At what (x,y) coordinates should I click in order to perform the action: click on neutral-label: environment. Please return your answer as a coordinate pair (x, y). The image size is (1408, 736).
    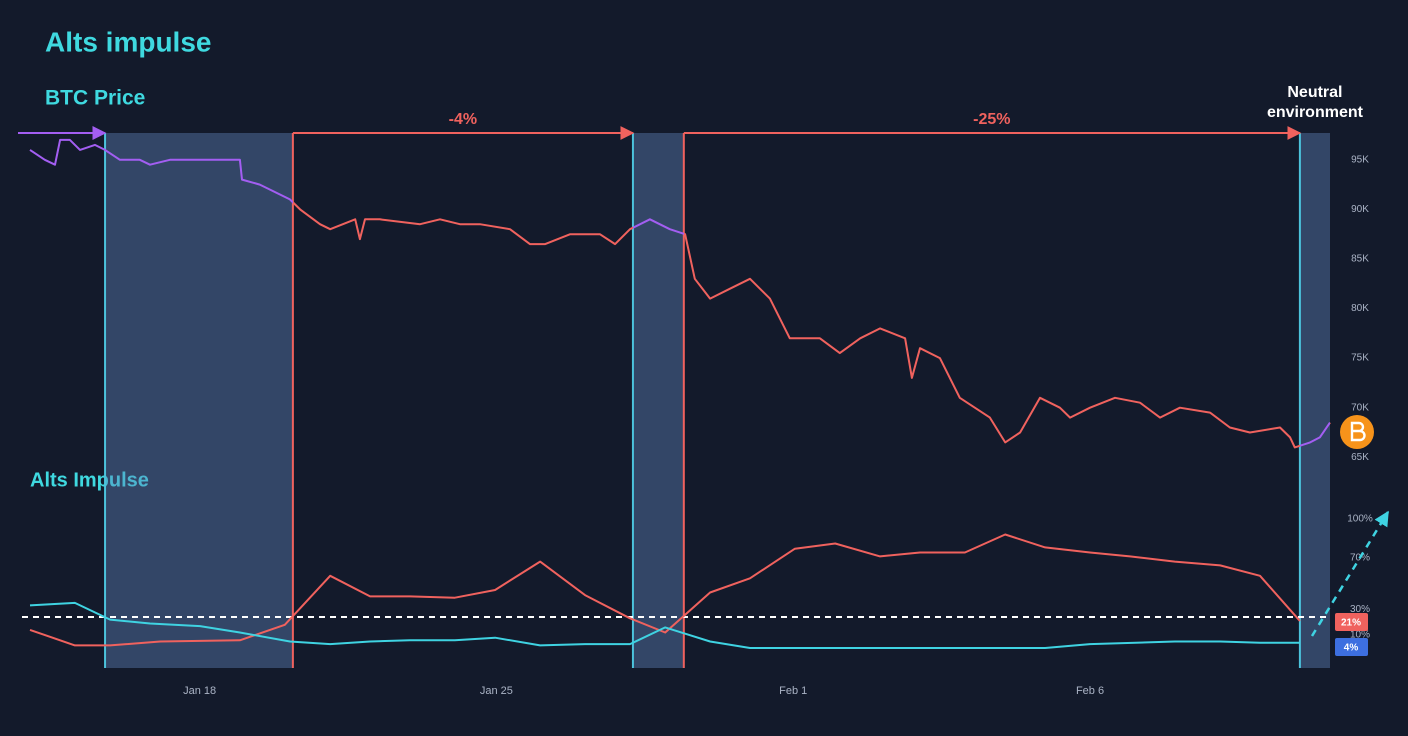
    Looking at the image, I should click on (1315, 112).